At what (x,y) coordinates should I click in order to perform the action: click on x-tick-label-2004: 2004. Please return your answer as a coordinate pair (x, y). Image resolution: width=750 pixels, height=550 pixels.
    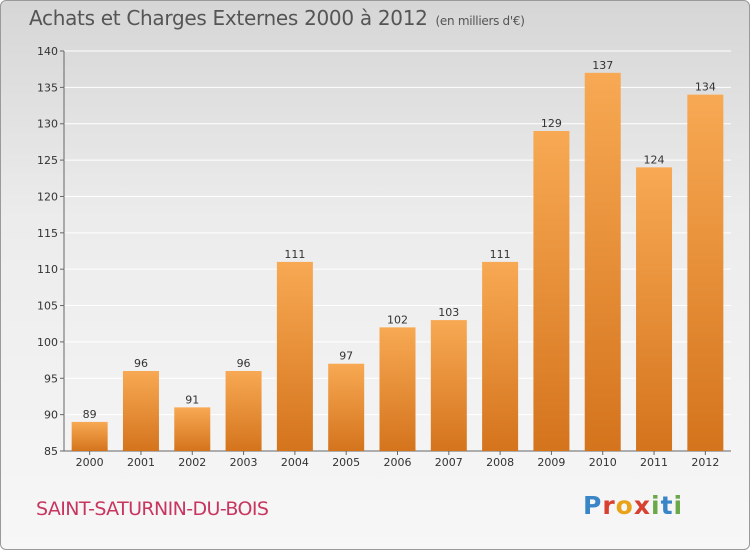
    Looking at the image, I should click on (295, 462).